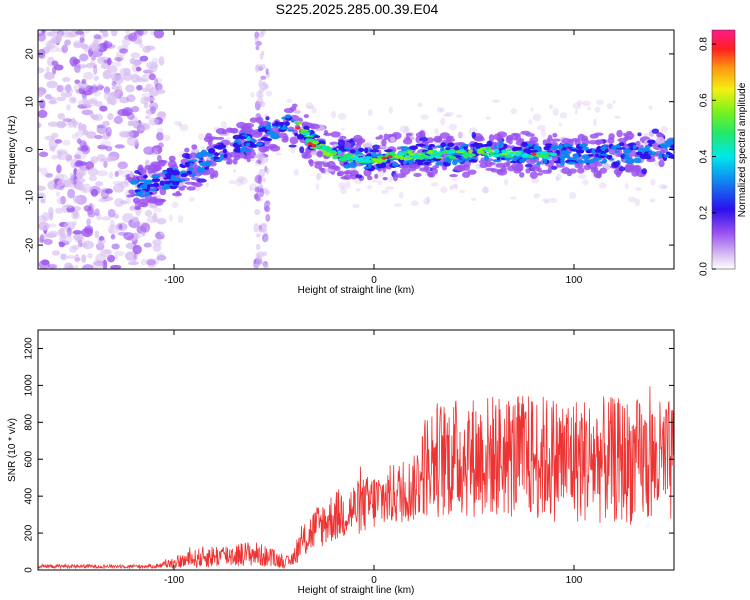 This screenshot has width=750, height=600. Describe the element at coordinates (356, 590) in the screenshot. I see `snr-x-label: Height of straight line (km)` at that location.